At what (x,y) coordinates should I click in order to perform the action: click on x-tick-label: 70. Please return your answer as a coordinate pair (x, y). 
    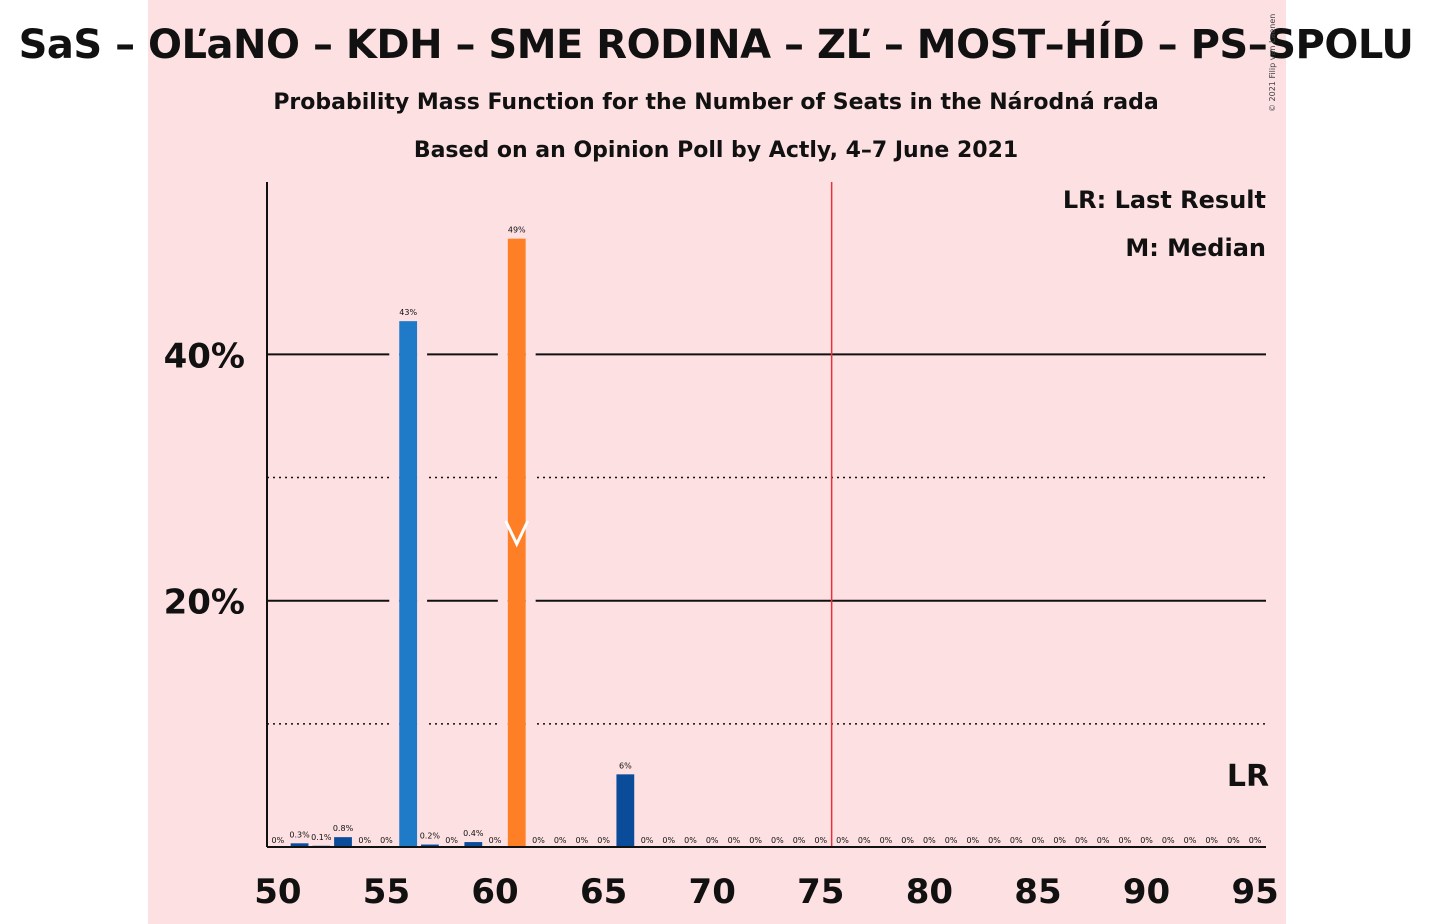
    Looking at the image, I should click on (712, 892).